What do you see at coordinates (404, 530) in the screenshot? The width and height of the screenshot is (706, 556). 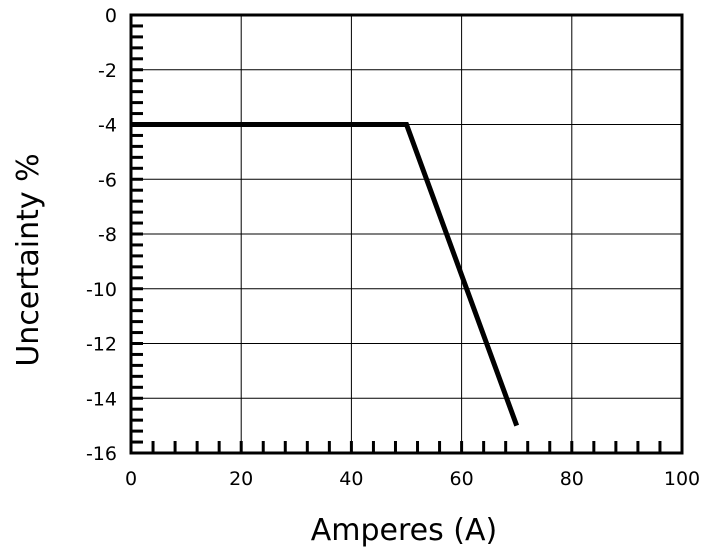 I see `x-axis-title: Amperes (A)` at bounding box center [404, 530].